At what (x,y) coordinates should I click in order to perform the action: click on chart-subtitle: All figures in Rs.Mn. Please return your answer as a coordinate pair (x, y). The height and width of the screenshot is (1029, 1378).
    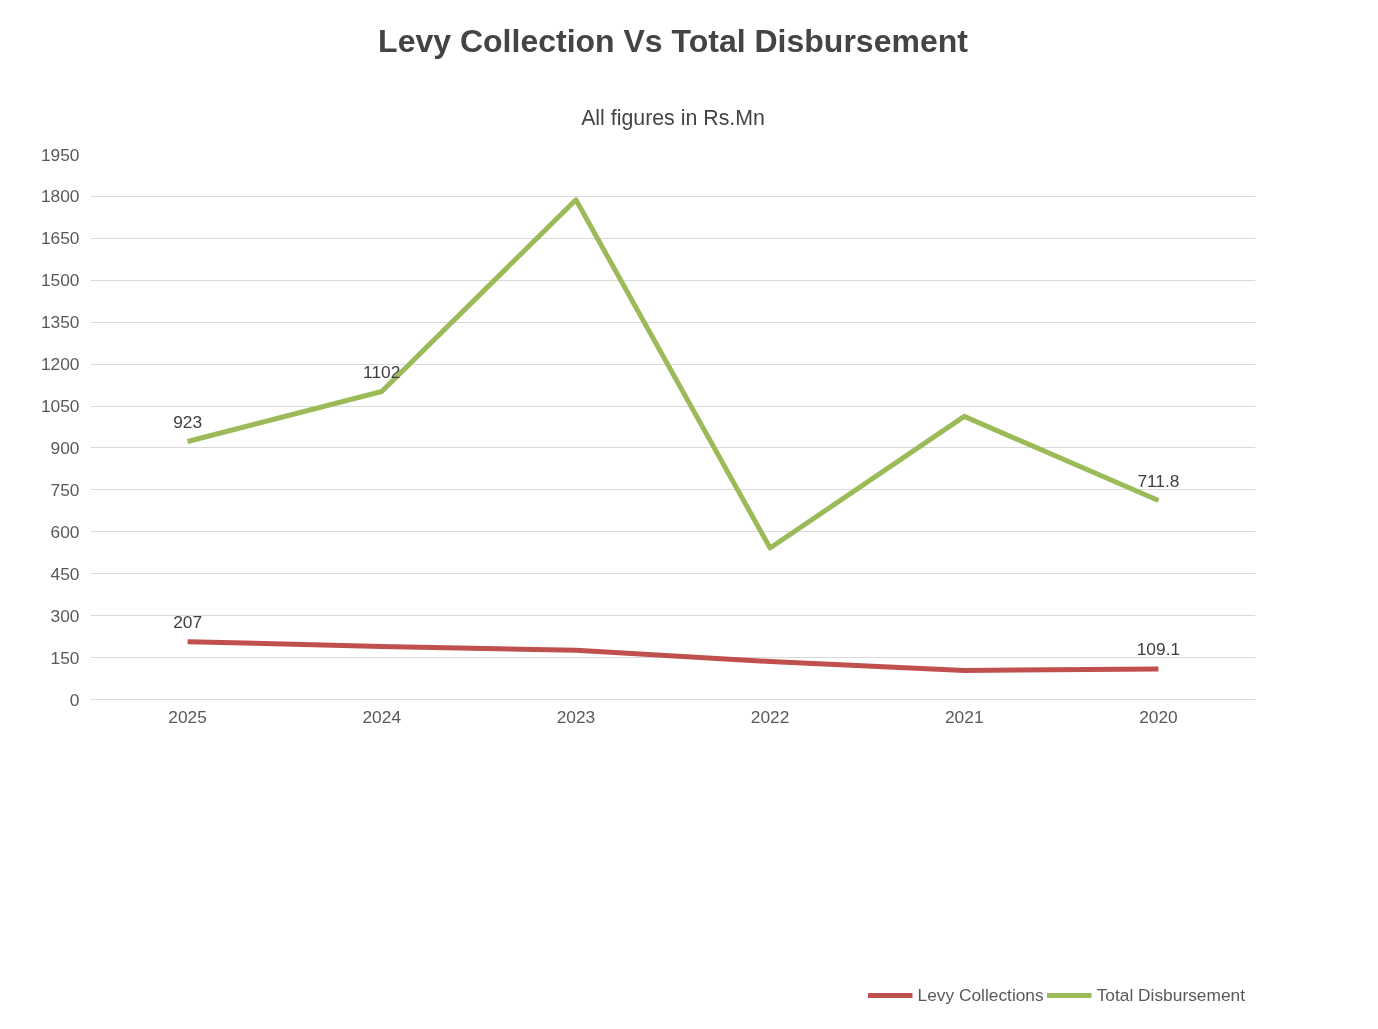
    Looking at the image, I should click on (673, 117).